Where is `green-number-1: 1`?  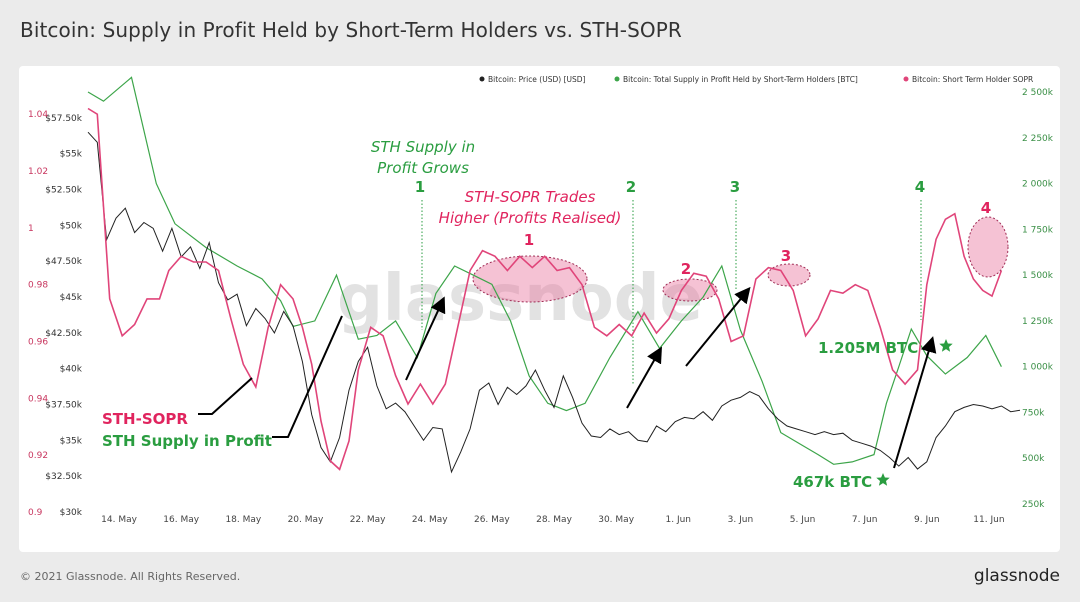 green-number-1: 1 is located at coordinates (420, 187).